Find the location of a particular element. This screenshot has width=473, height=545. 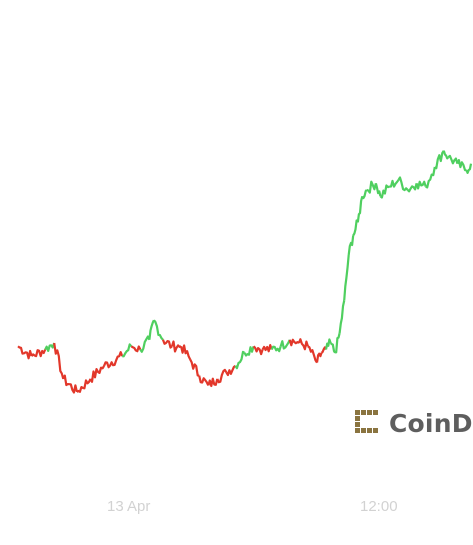

coindesk-logo-icon is located at coordinates (366, 421).